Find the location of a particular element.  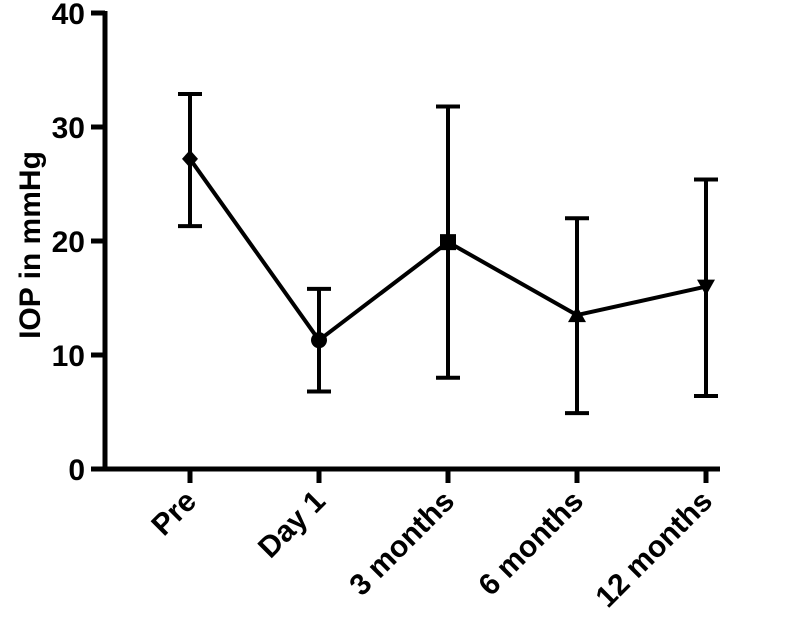

y-tick-label: 0 is located at coordinates (76, 470).